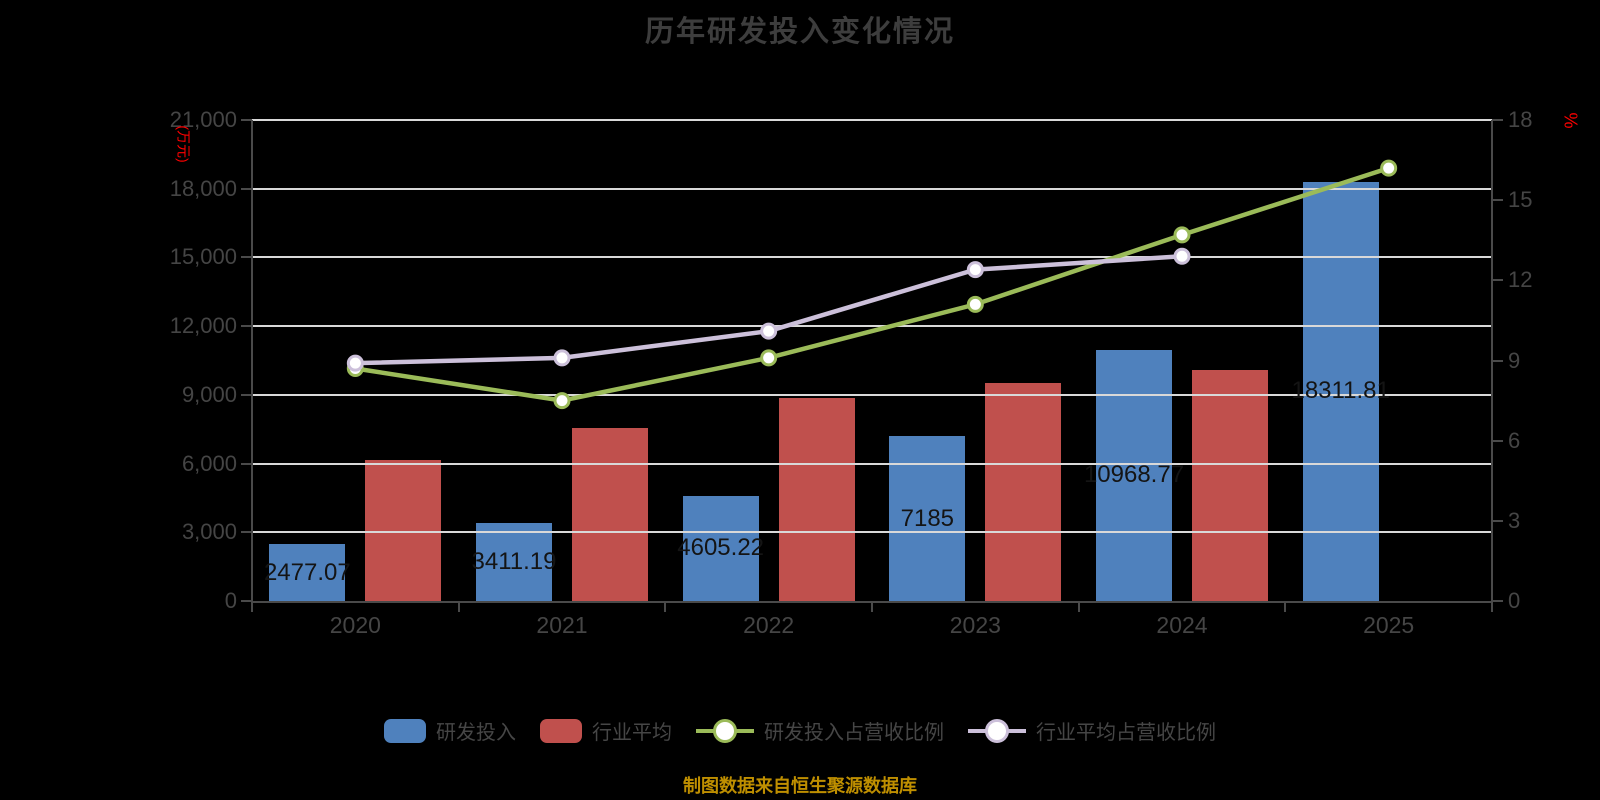 This screenshot has width=1600, height=800. What do you see at coordinates (800, 786) in the screenshot?
I see `data-source-note: 制图数据来自恒生聚源数据库` at bounding box center [800, 786].